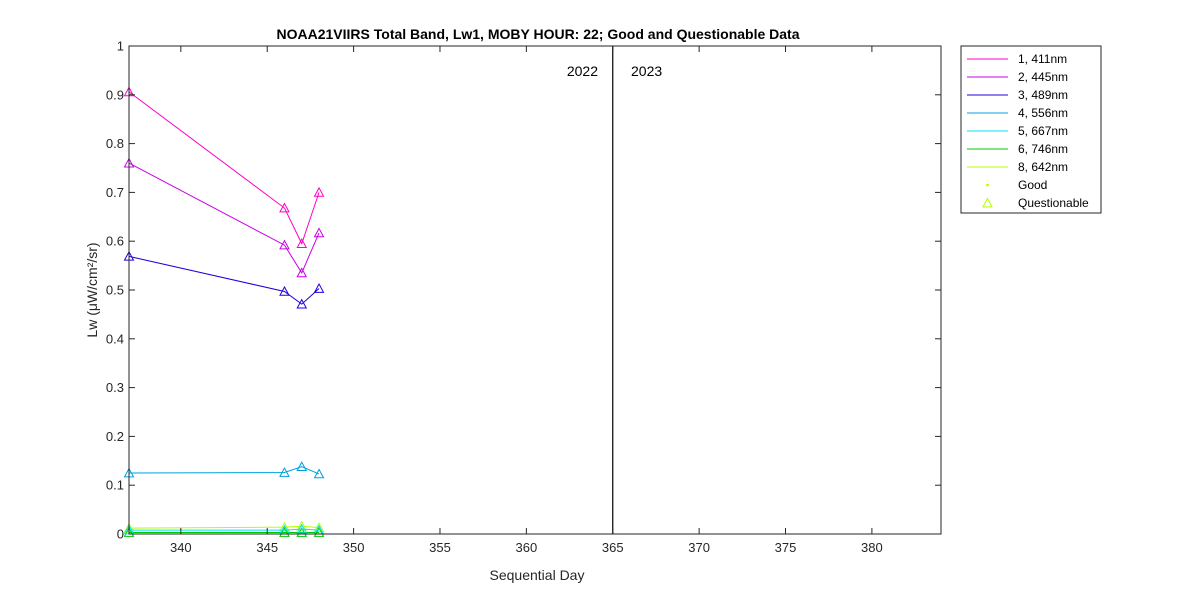 The width and height of the screenshot is (1200, 600). What do you see at coordinates (527, 547) in the screenshot?
I see `x-tick-label: 360` at bounding box center [527, 547].